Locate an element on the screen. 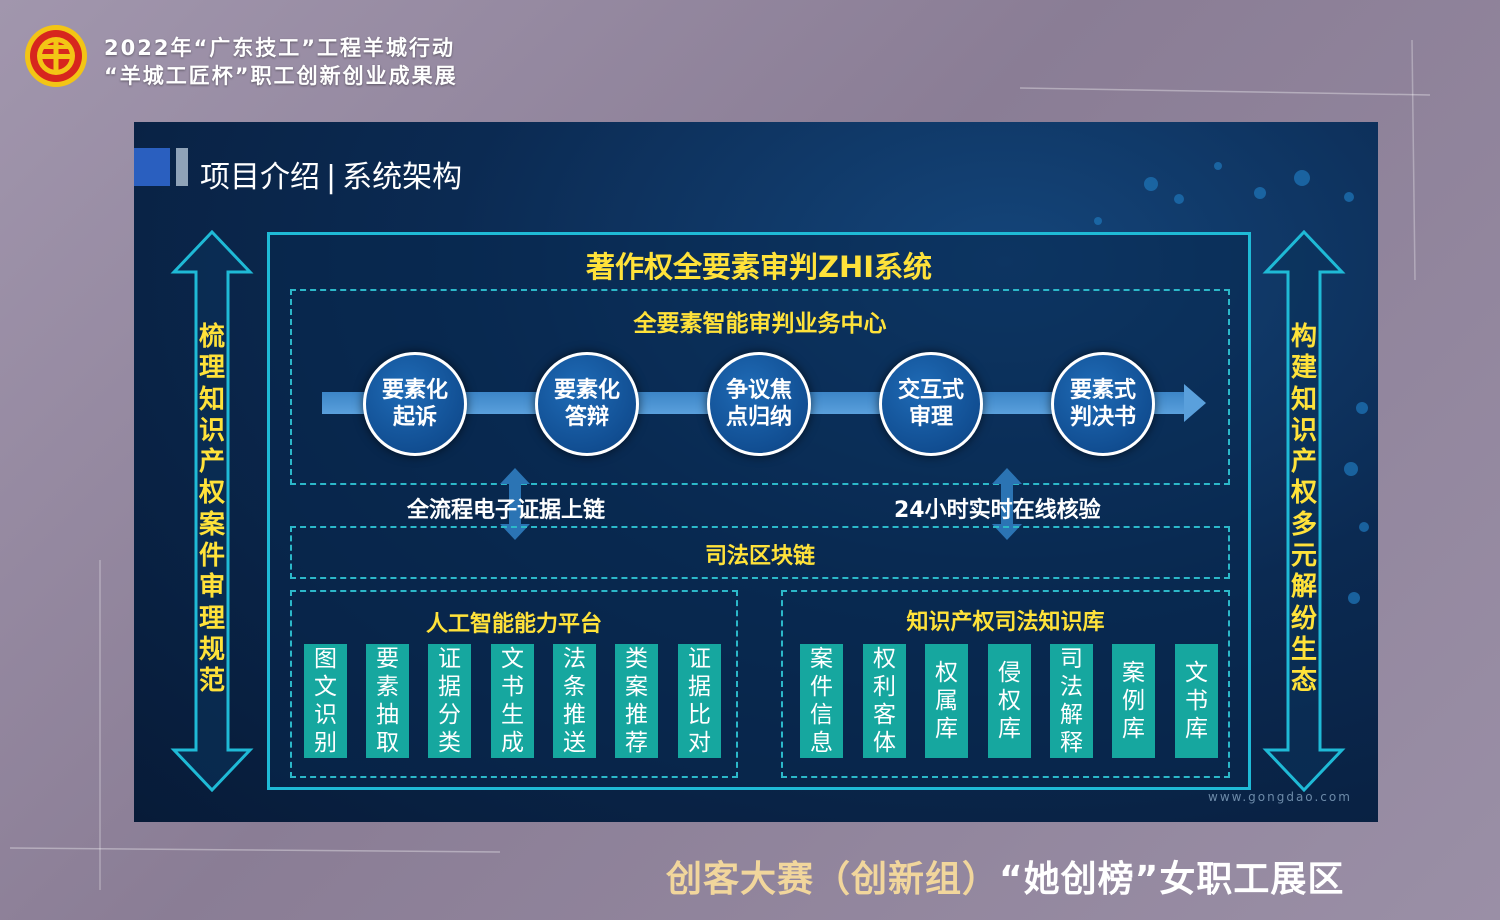 This screenshot has height=920, width=1500. left-double-arrow-icon is located at coordinates (212, 511).